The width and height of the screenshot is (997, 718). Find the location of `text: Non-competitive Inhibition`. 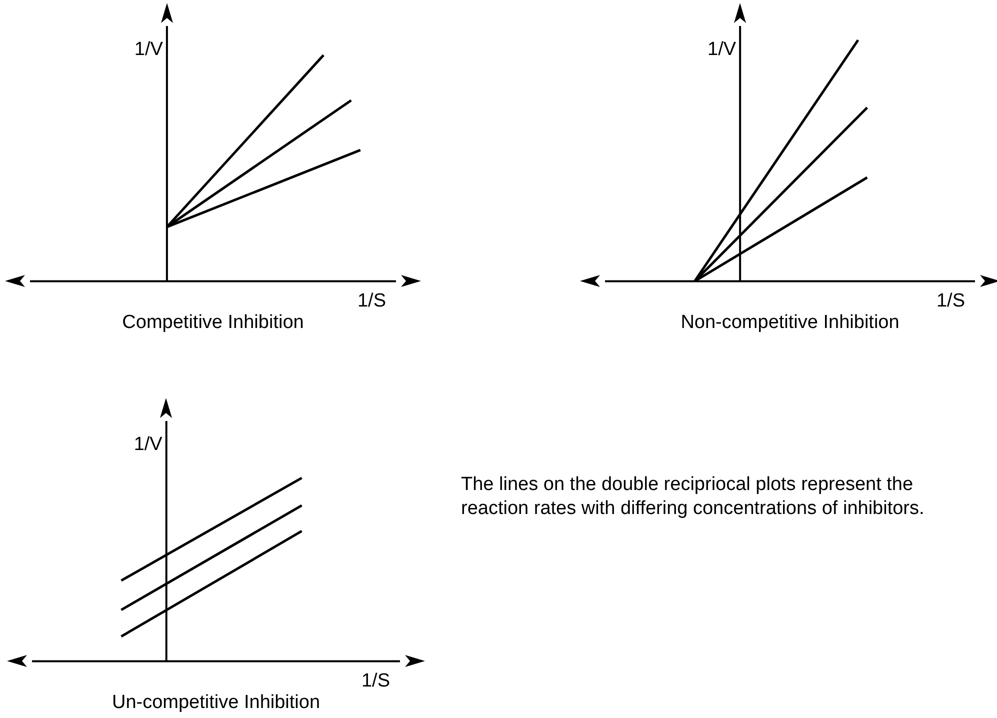

text: Non-competitive Inhibition is located at coordinates (790, 322).